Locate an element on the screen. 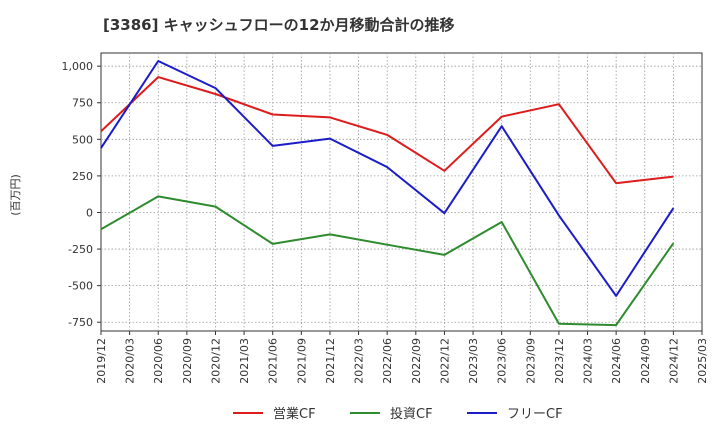  x-tick-label: 2025/03 is located at coordinates (702, 361).